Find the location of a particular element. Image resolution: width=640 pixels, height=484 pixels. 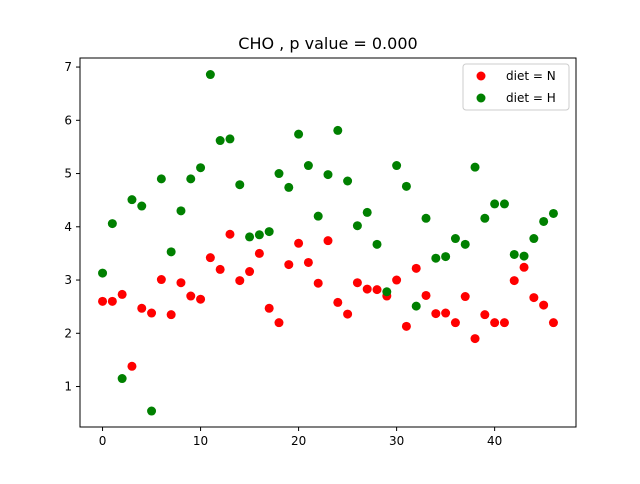

y-tick-label: 1 is located at coordinates (68, 387).